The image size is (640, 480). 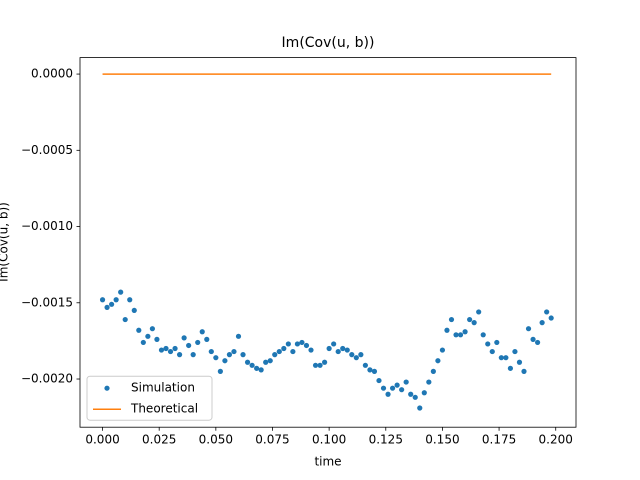 I want to click on chart-title: Im(Cov(u, b)), so click(x=328, y=43).